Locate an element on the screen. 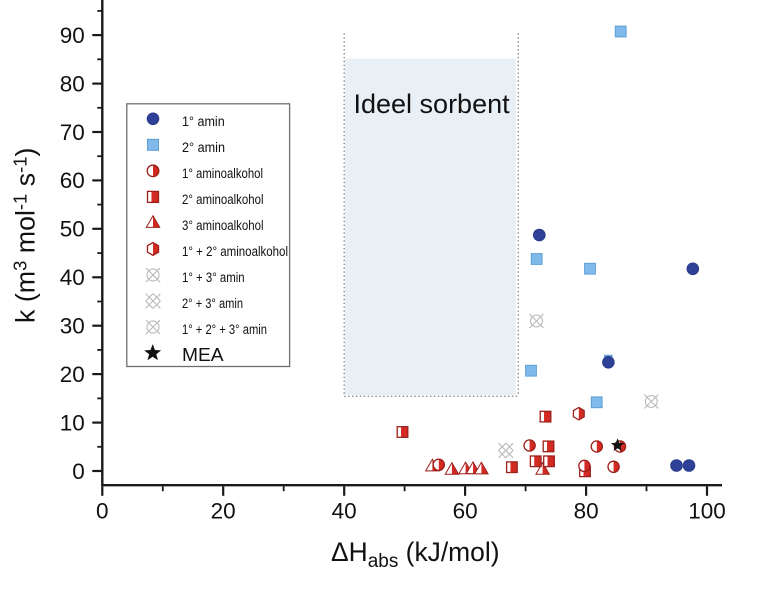 This screenshot has width=757, height=605. svg-text: 50 is located at coordinates (72, 229).